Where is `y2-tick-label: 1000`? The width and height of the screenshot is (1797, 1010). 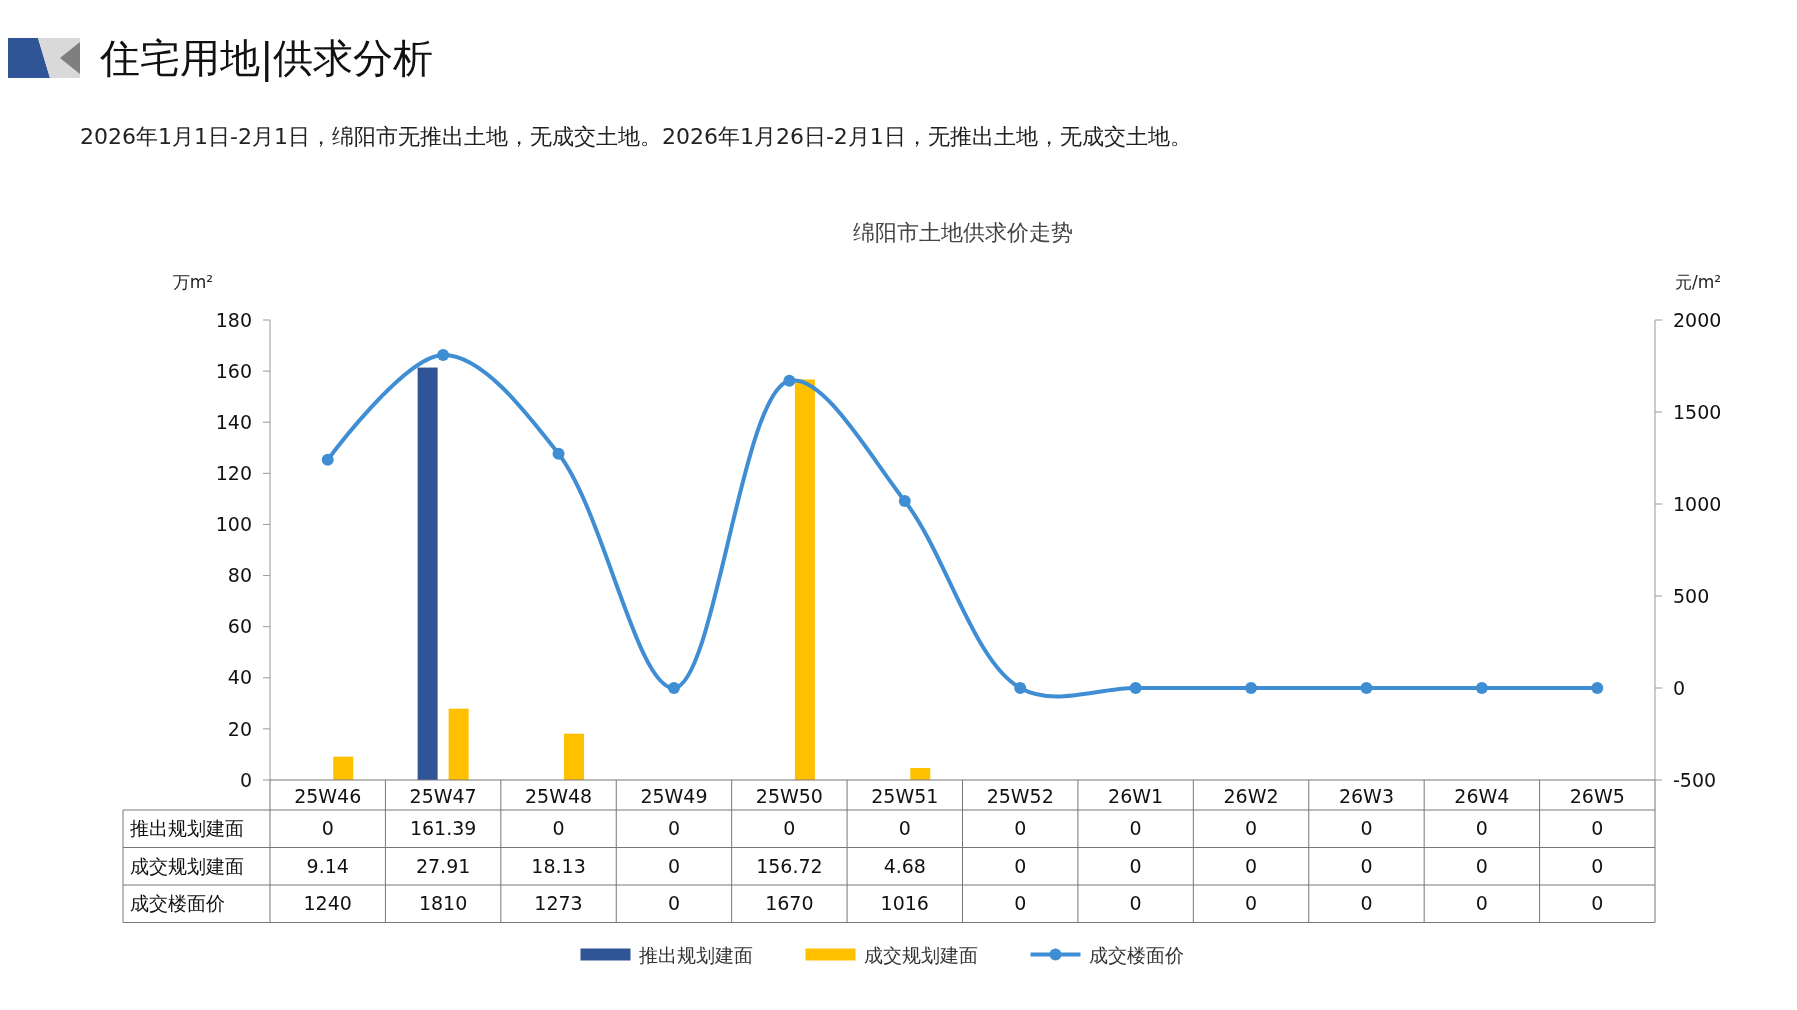 y2-tick-label: 1000 is located at coordinates (1697, 503).